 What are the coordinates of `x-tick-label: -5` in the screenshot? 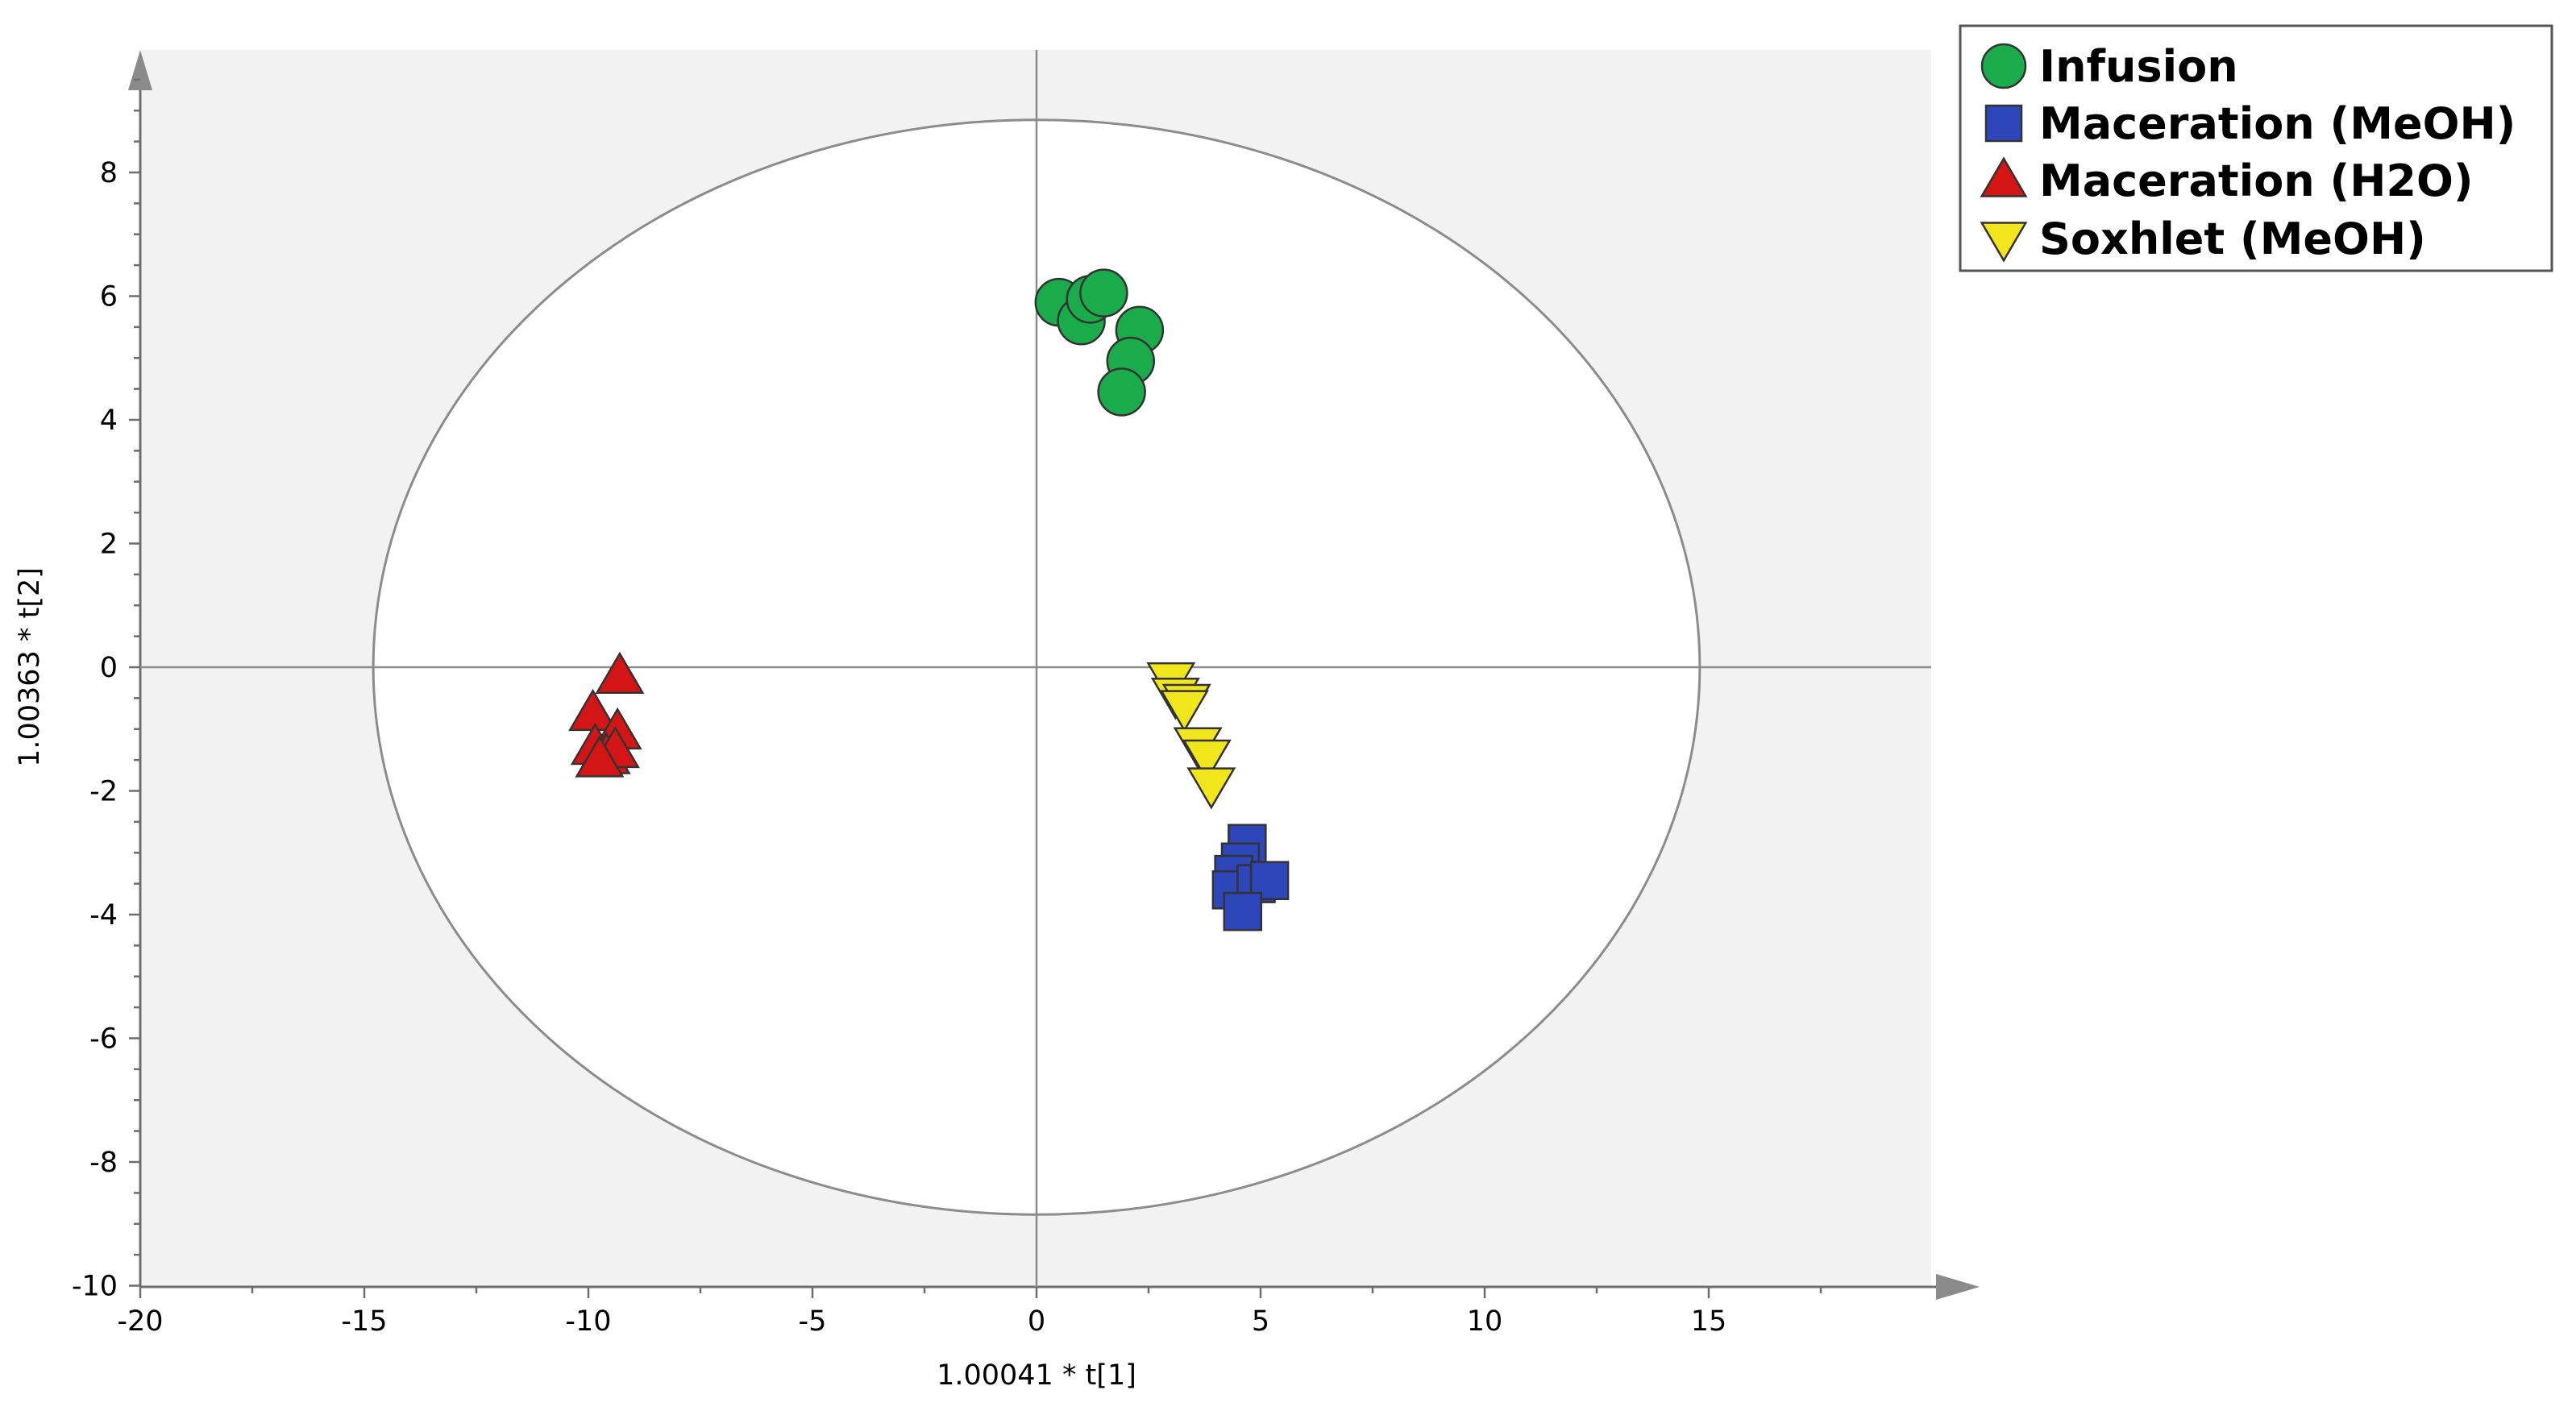 It's located at (813, 1321).